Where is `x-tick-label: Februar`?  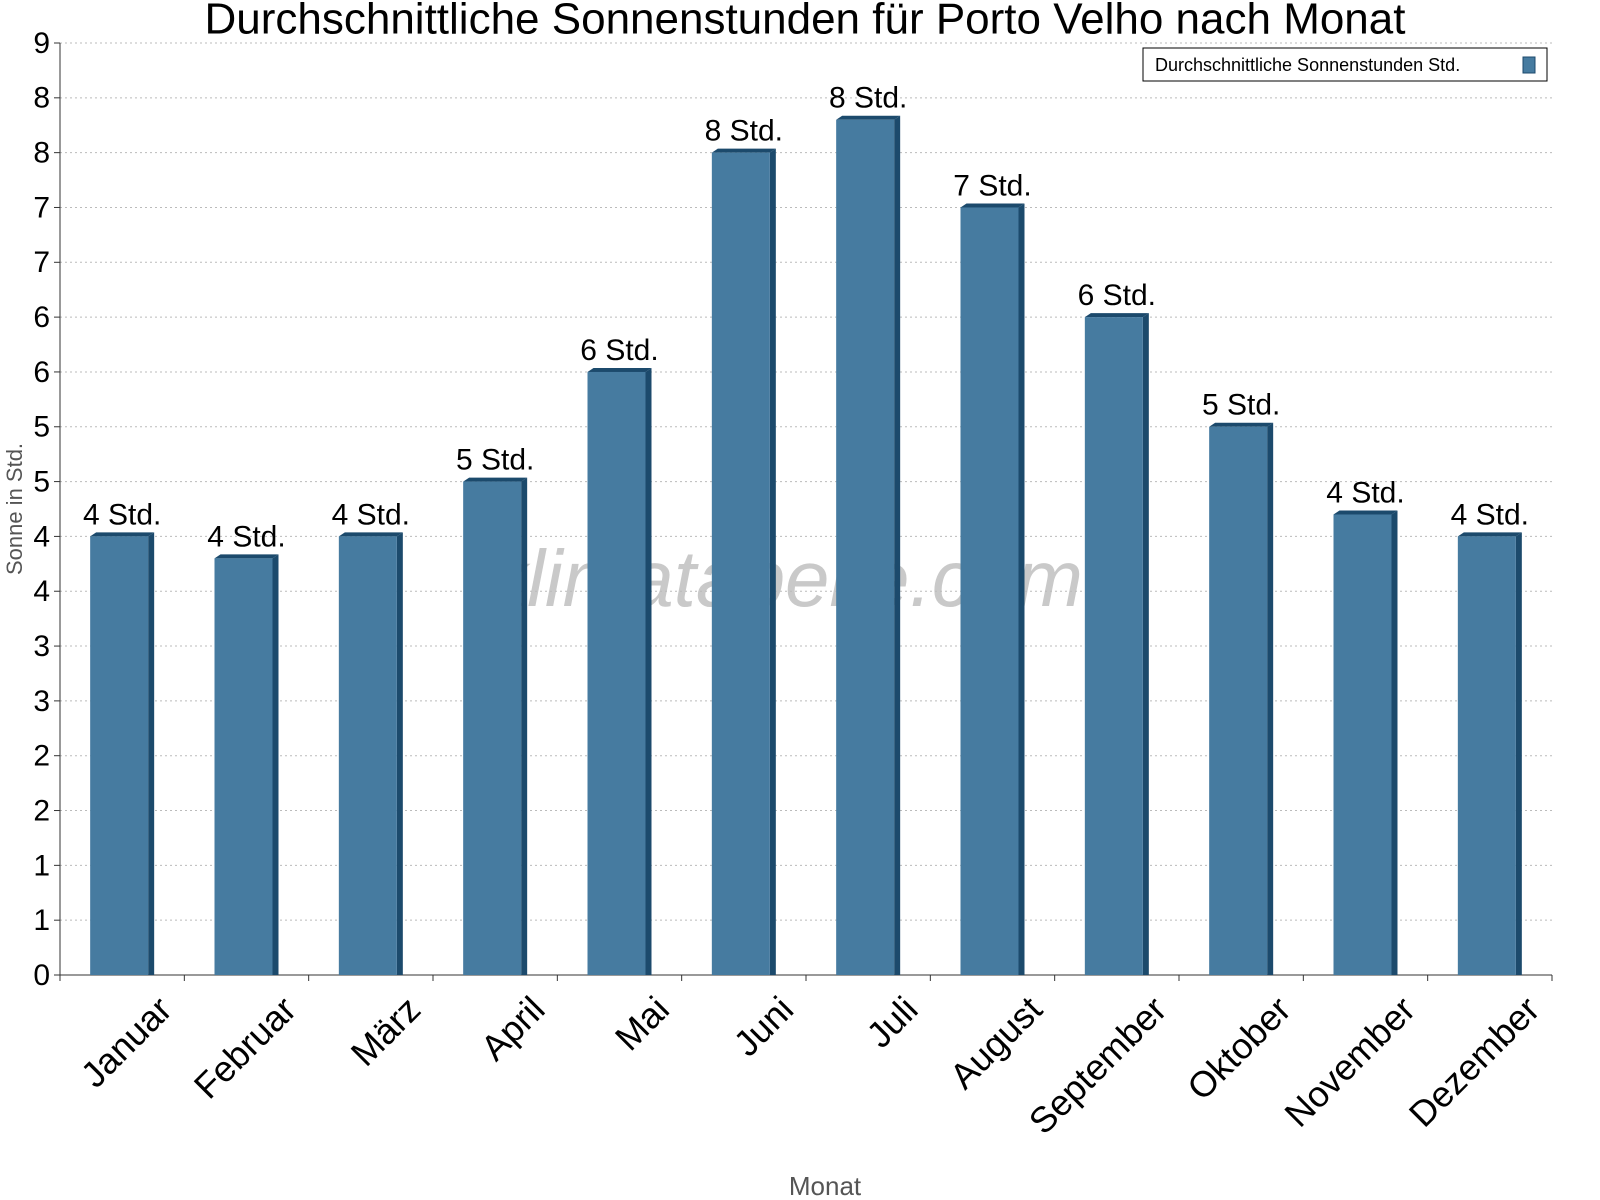
x-tick-label: Februar is located at coordinates (245, 1047).